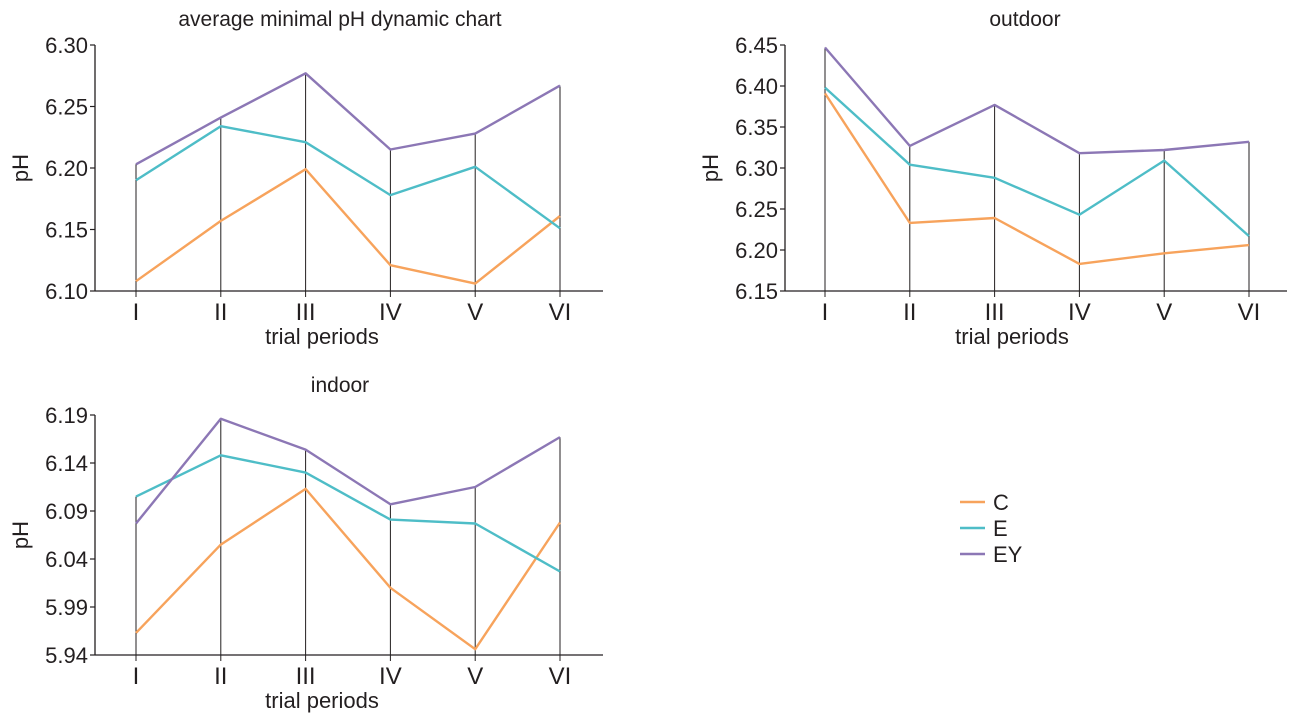 This screenshot has height=713, width=1291. Describe the element at coordinates (1008, 554) in the screenshot. I see `legend-label-ey: EY` at that location.